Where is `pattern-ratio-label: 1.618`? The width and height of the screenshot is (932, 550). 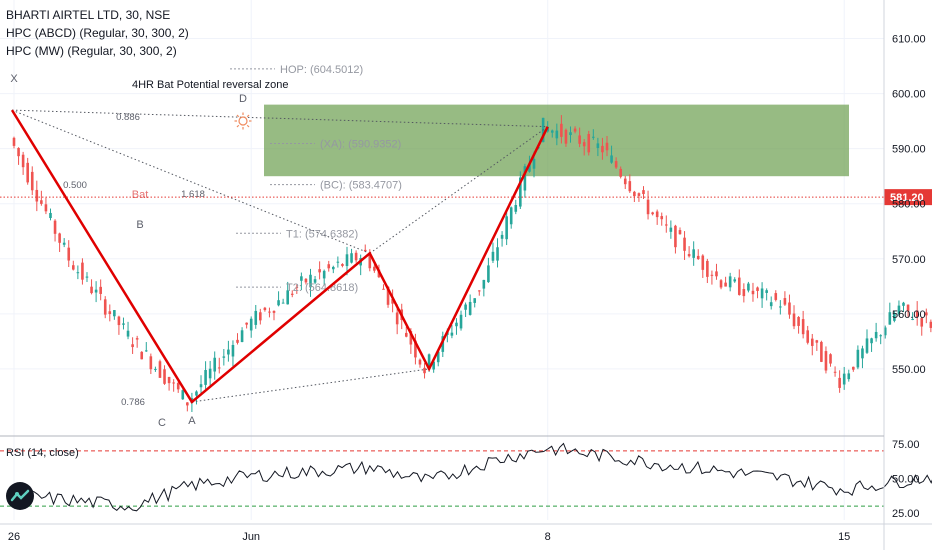
pattern-ratio-label: 1.618 is located at coordinates (193, 194).